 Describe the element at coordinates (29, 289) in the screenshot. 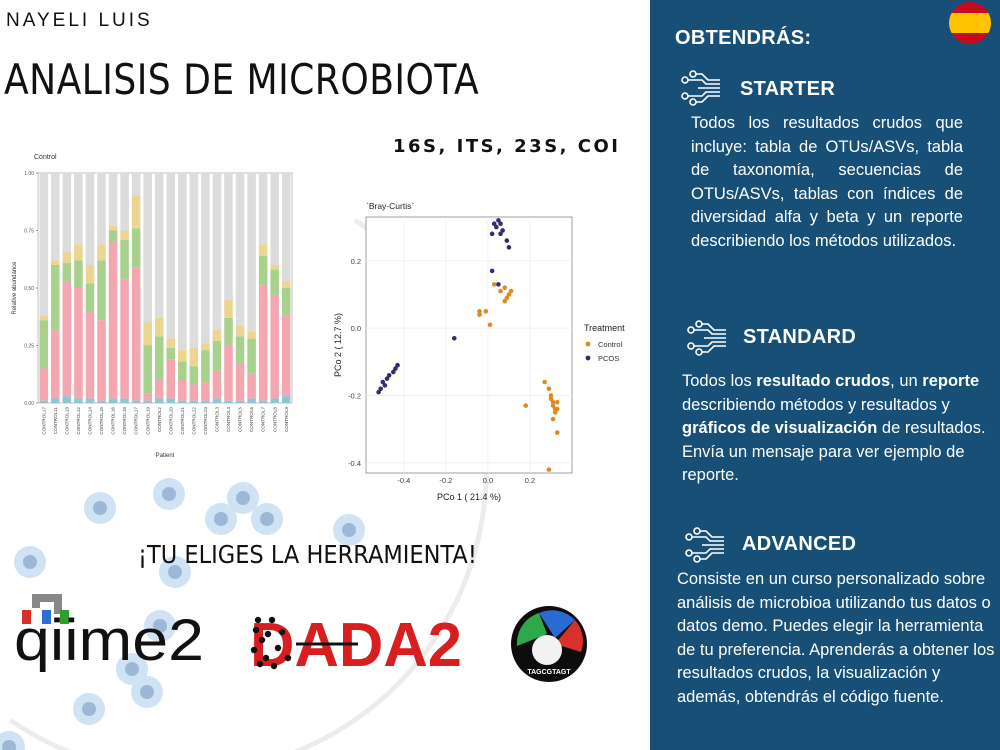

I see `y-tick-label: 0.50` at that location.